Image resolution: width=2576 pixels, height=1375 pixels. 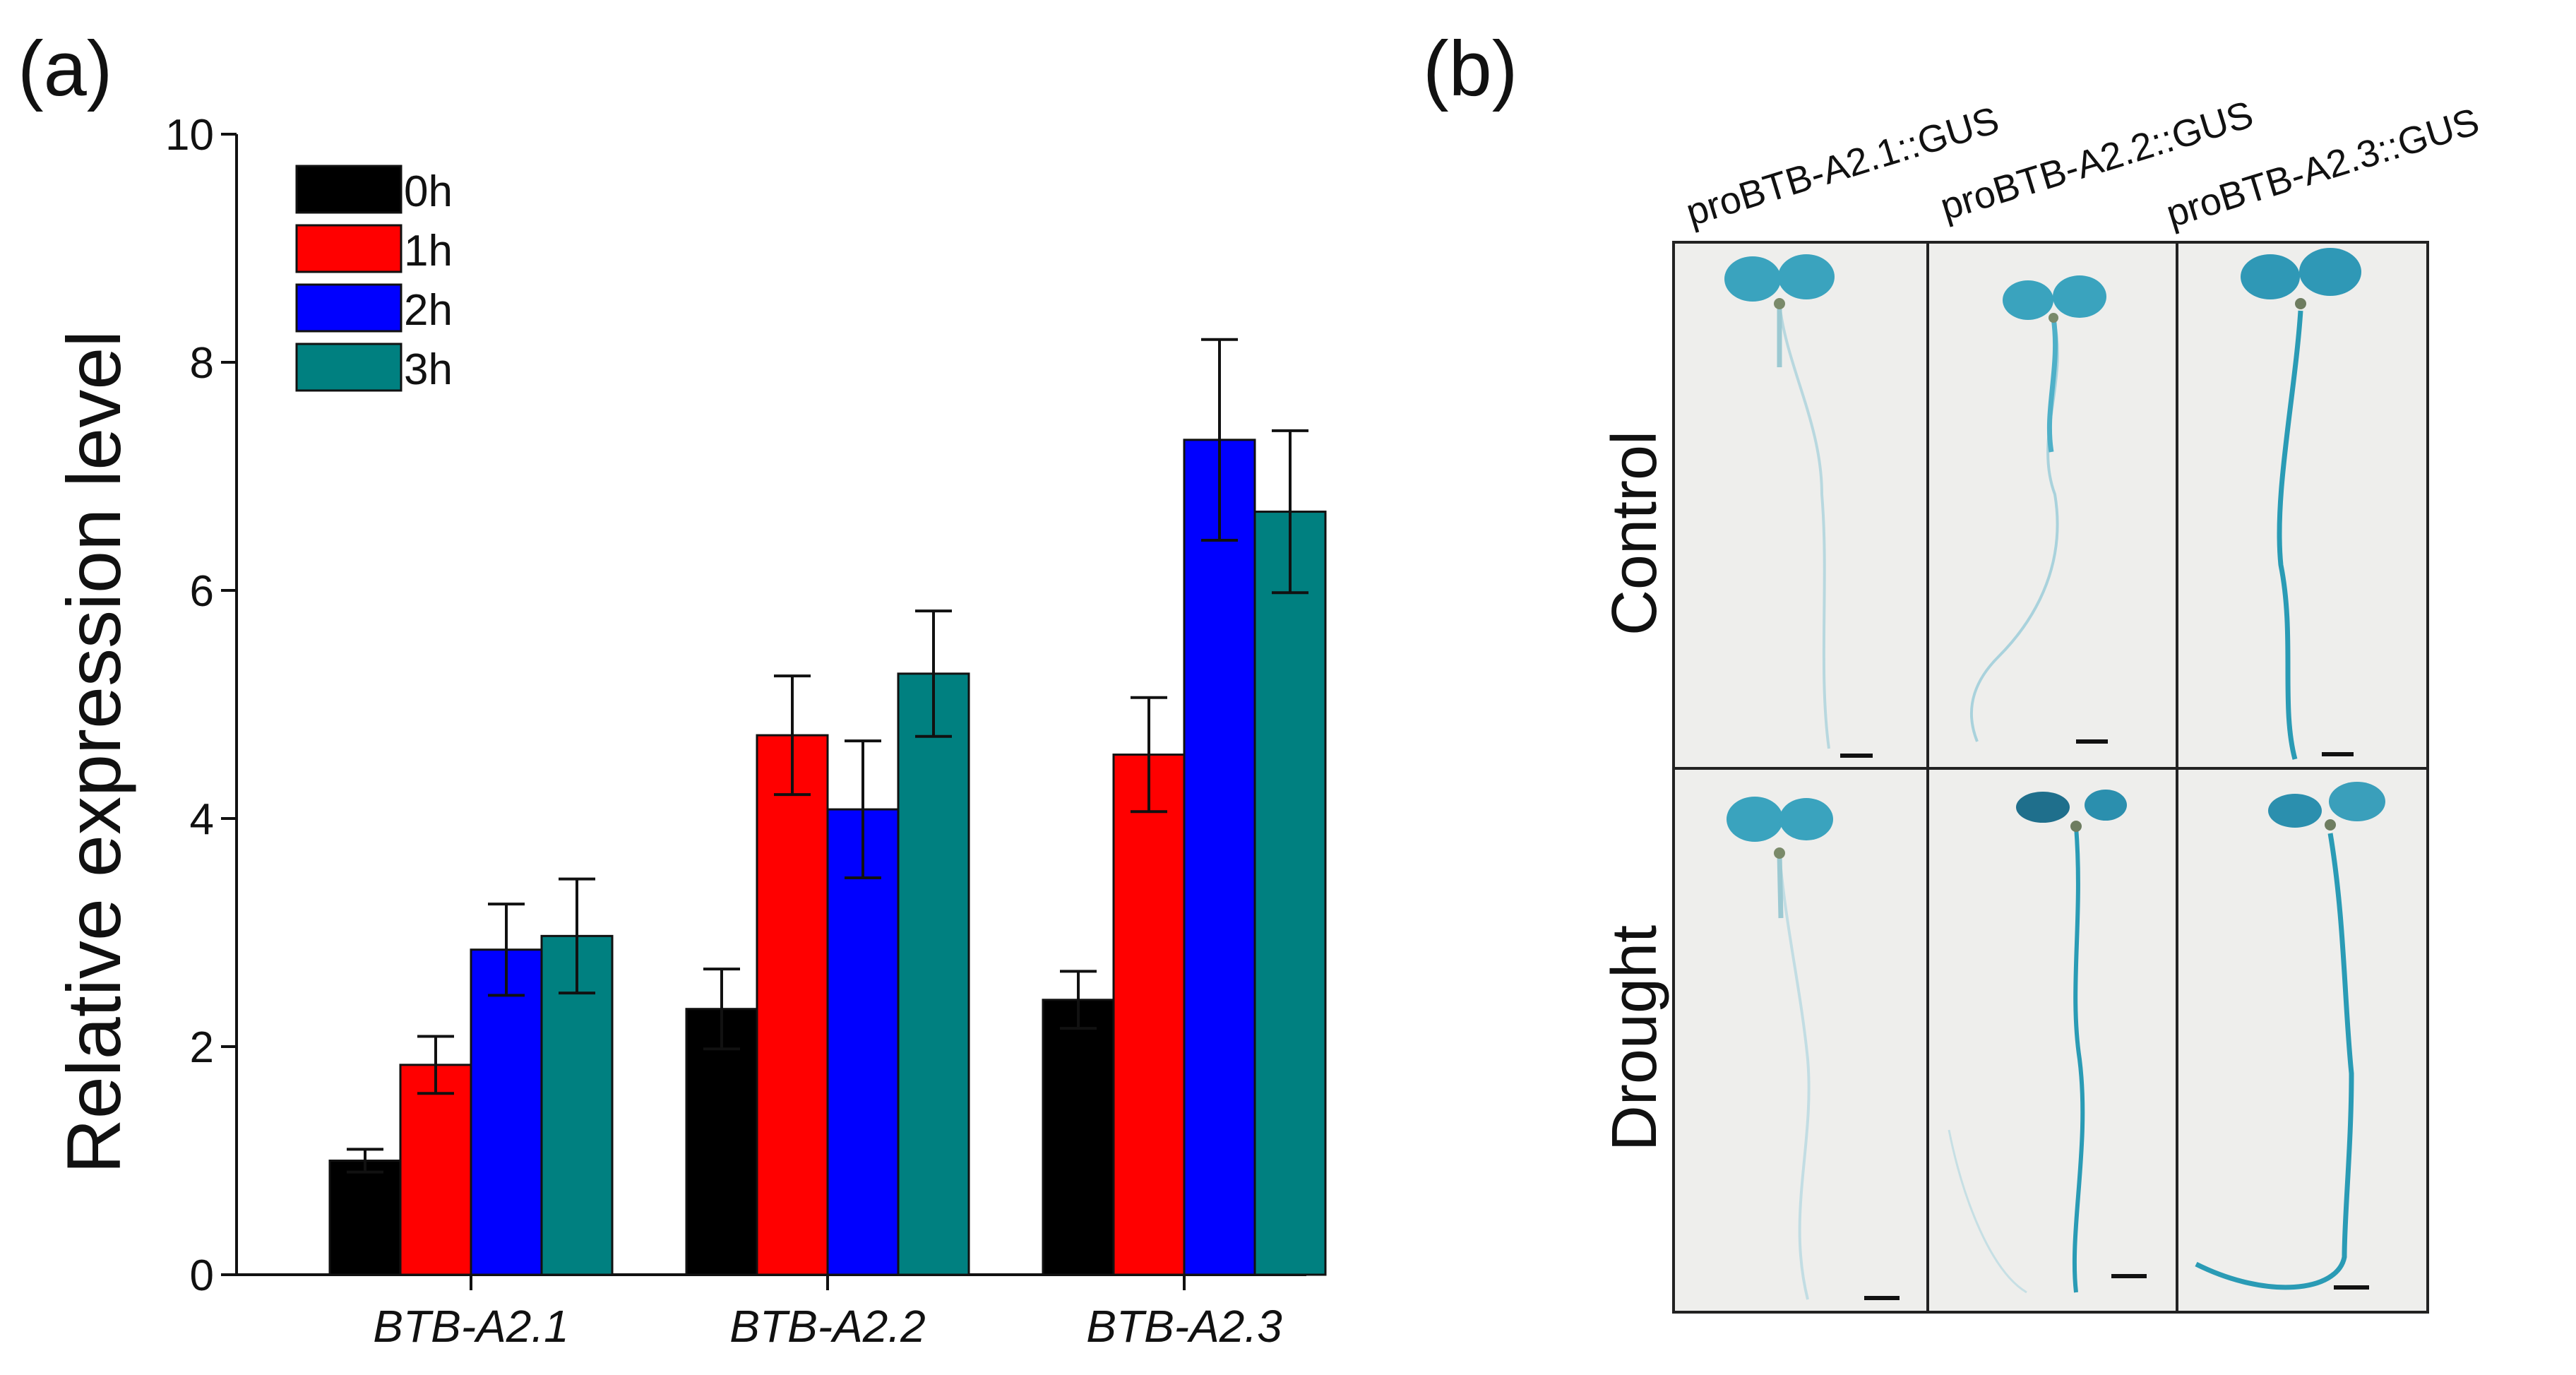 What do you see at coordinates (201, 705) in the screenshot?
I see `y-axis: 0 2 4 6 8 10` at bounding box center [201, 705].